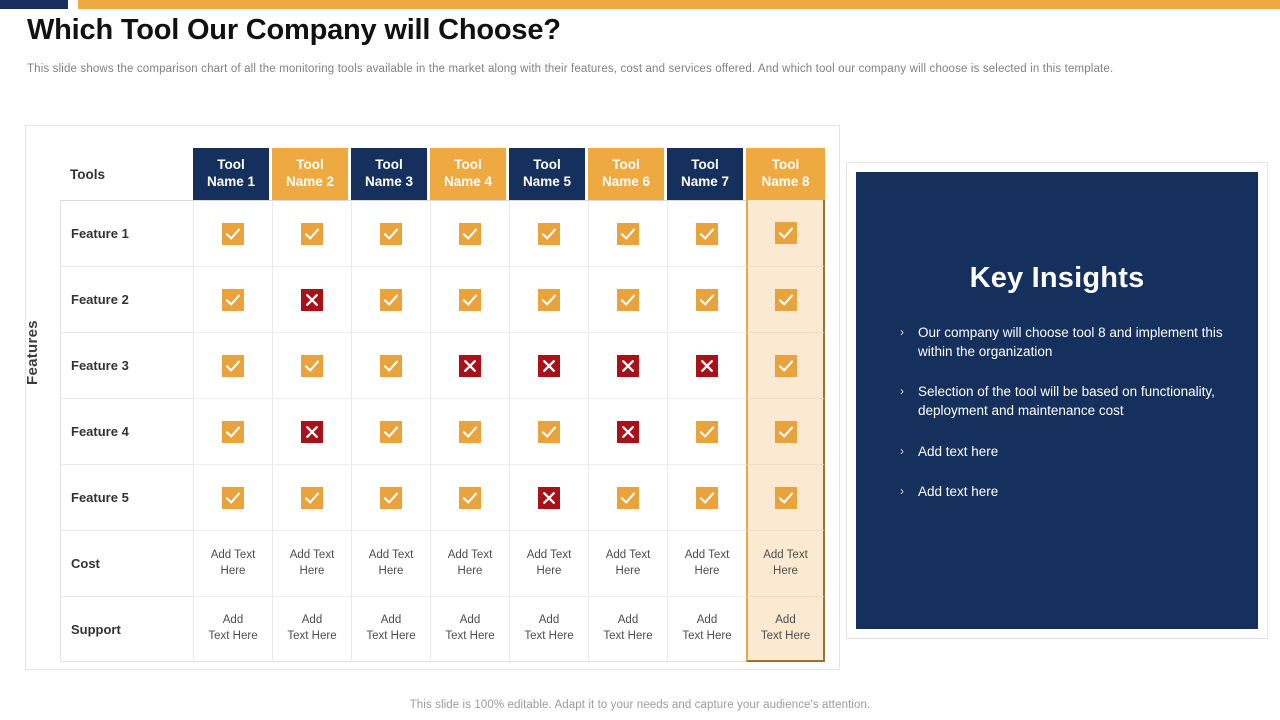  Describe the element at coordinates (627, 174) in the screenshot. I see `column-header-tool-6: Tool Name 6` at that location.